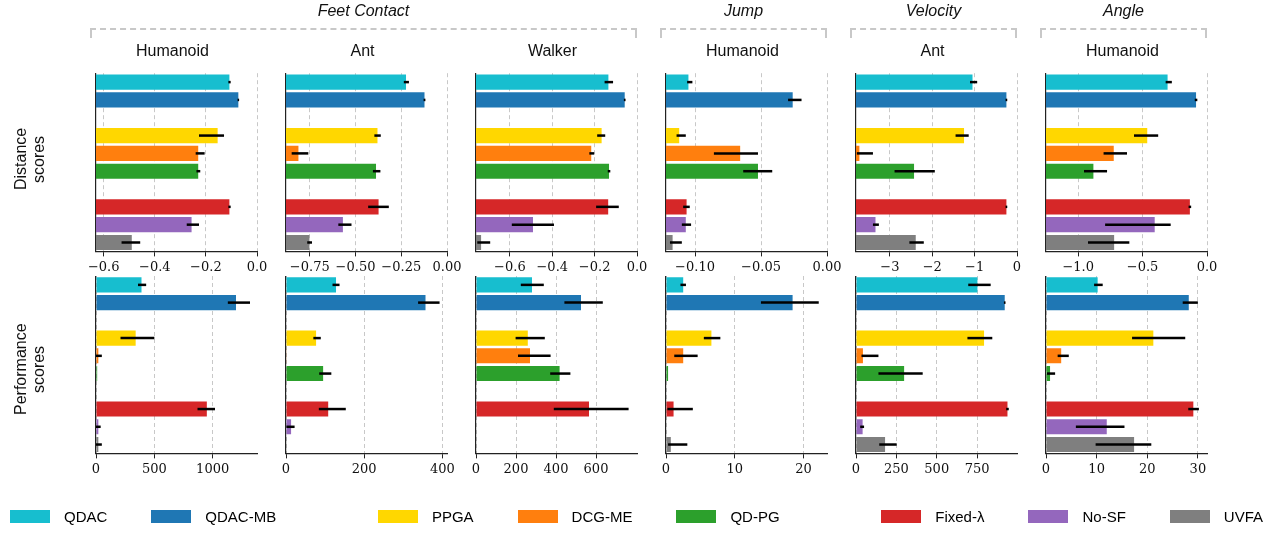  I want to click on y-axis-title: Performance scores, so click(30, 369).